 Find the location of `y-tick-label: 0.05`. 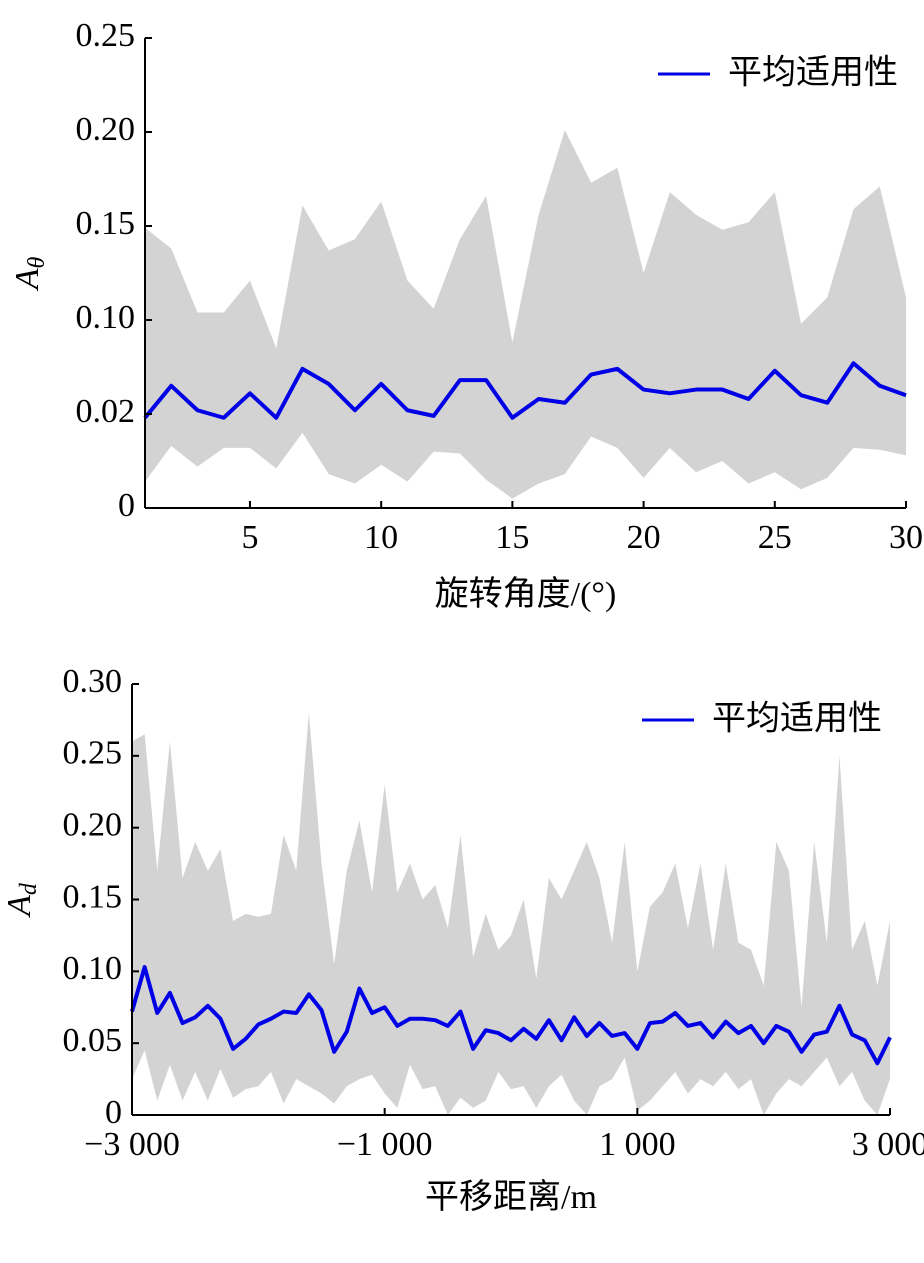

y-tick-label: 0.05 is located at coordinates (93, 1040).